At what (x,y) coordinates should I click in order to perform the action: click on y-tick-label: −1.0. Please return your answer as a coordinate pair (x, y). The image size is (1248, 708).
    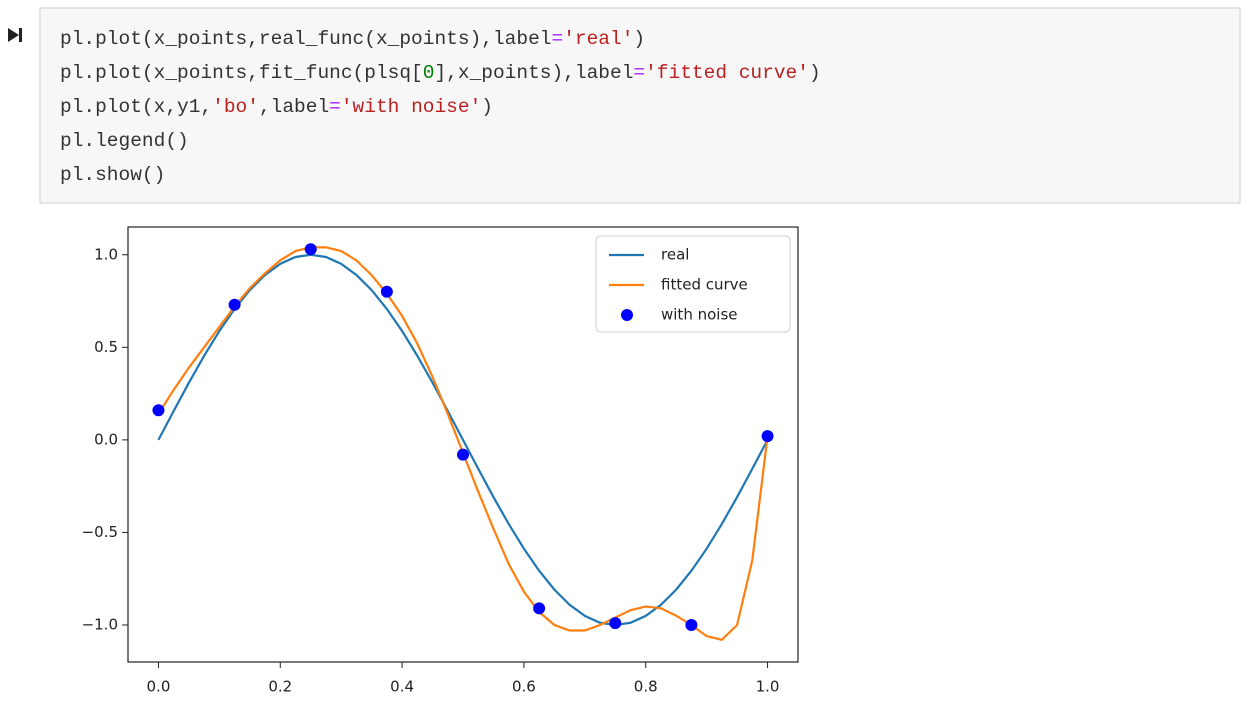
    Looking at the image, I should click on (100, 624).